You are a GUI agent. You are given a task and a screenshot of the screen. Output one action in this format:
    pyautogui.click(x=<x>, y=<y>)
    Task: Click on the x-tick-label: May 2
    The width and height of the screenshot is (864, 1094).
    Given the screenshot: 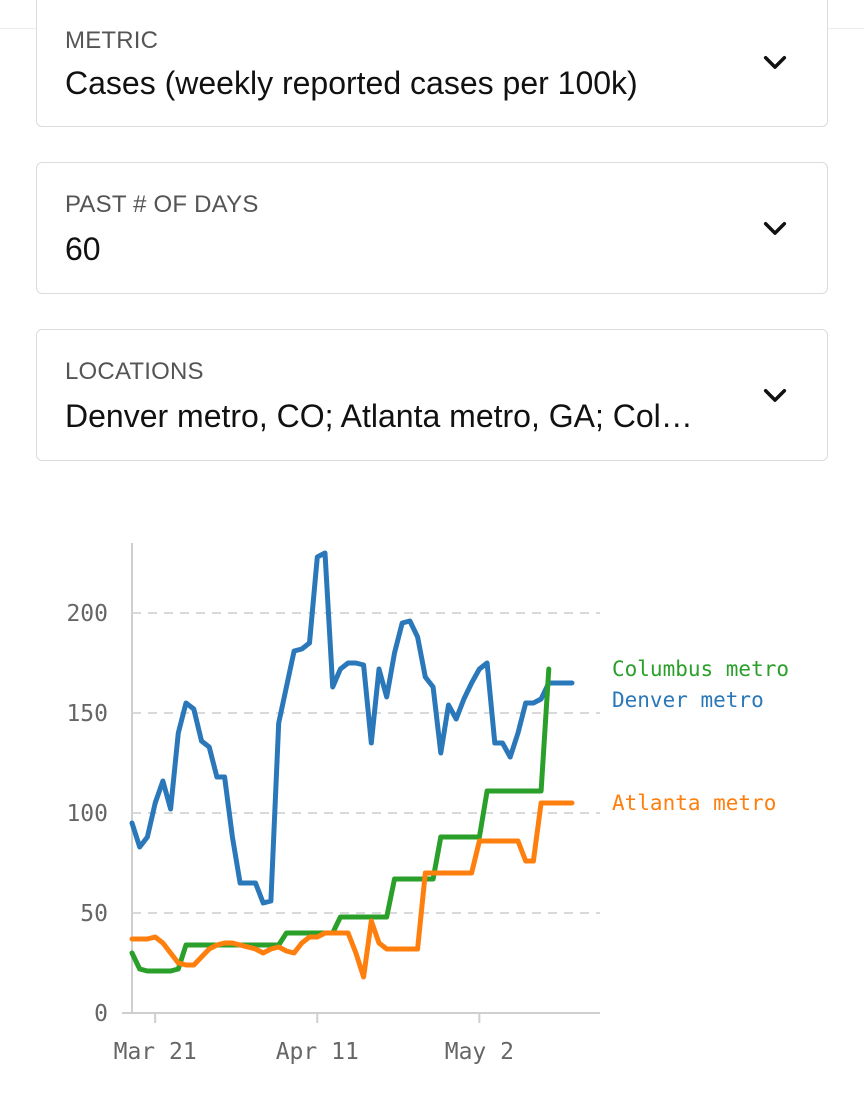 What is the action you would take?
    pyautogui.click(x=479, y=1052)
    